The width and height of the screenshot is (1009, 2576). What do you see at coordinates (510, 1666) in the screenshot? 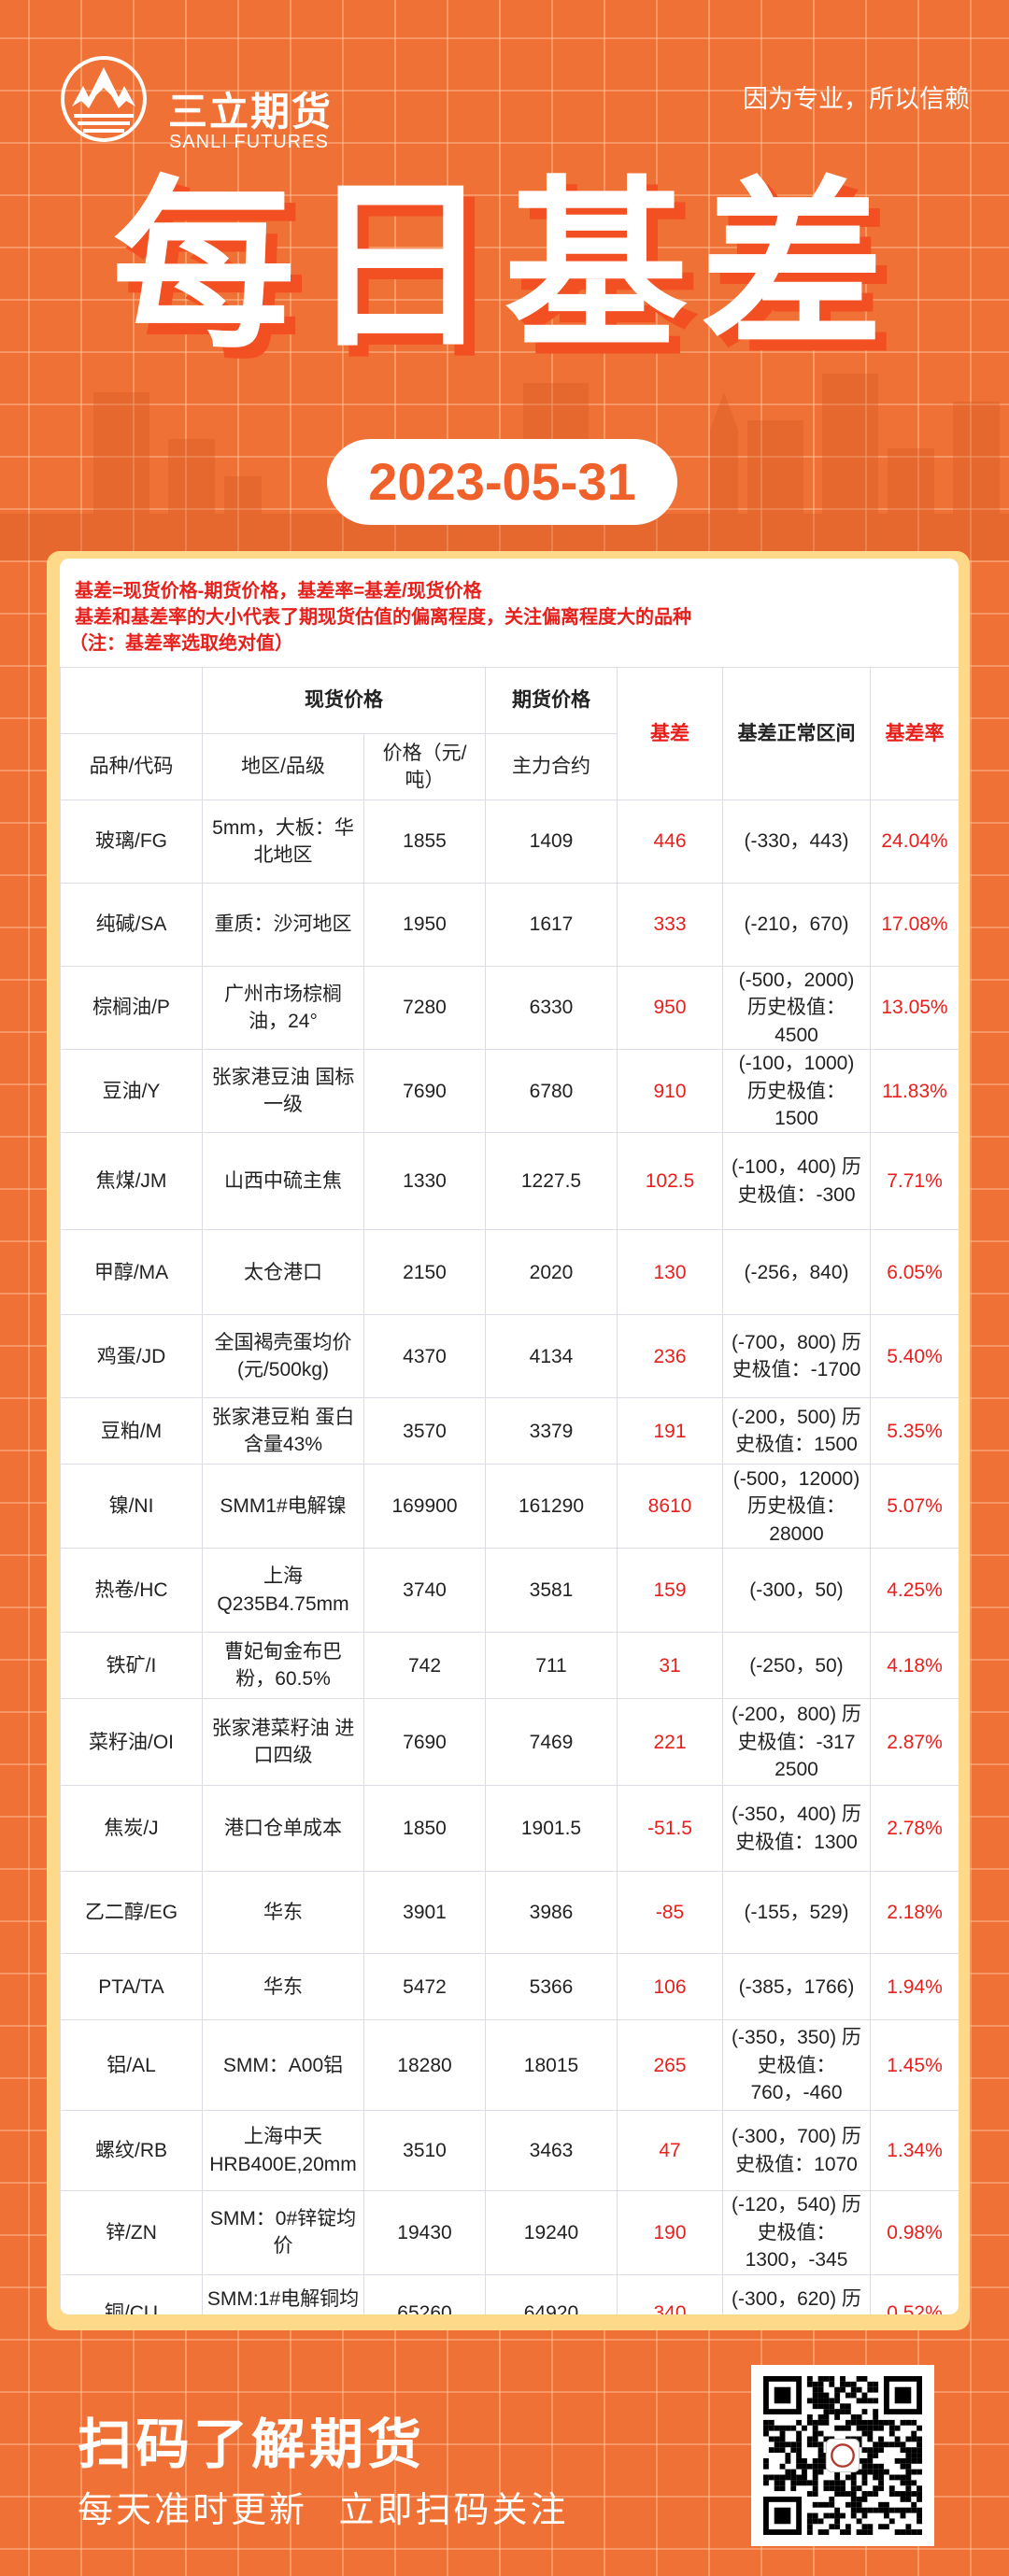
I see `table-row: 铁矿/I 曹妃甸金布巴粉，60.5% 742 711 31 (-250，50) 4.18%` at bounding box center [510, 1666].